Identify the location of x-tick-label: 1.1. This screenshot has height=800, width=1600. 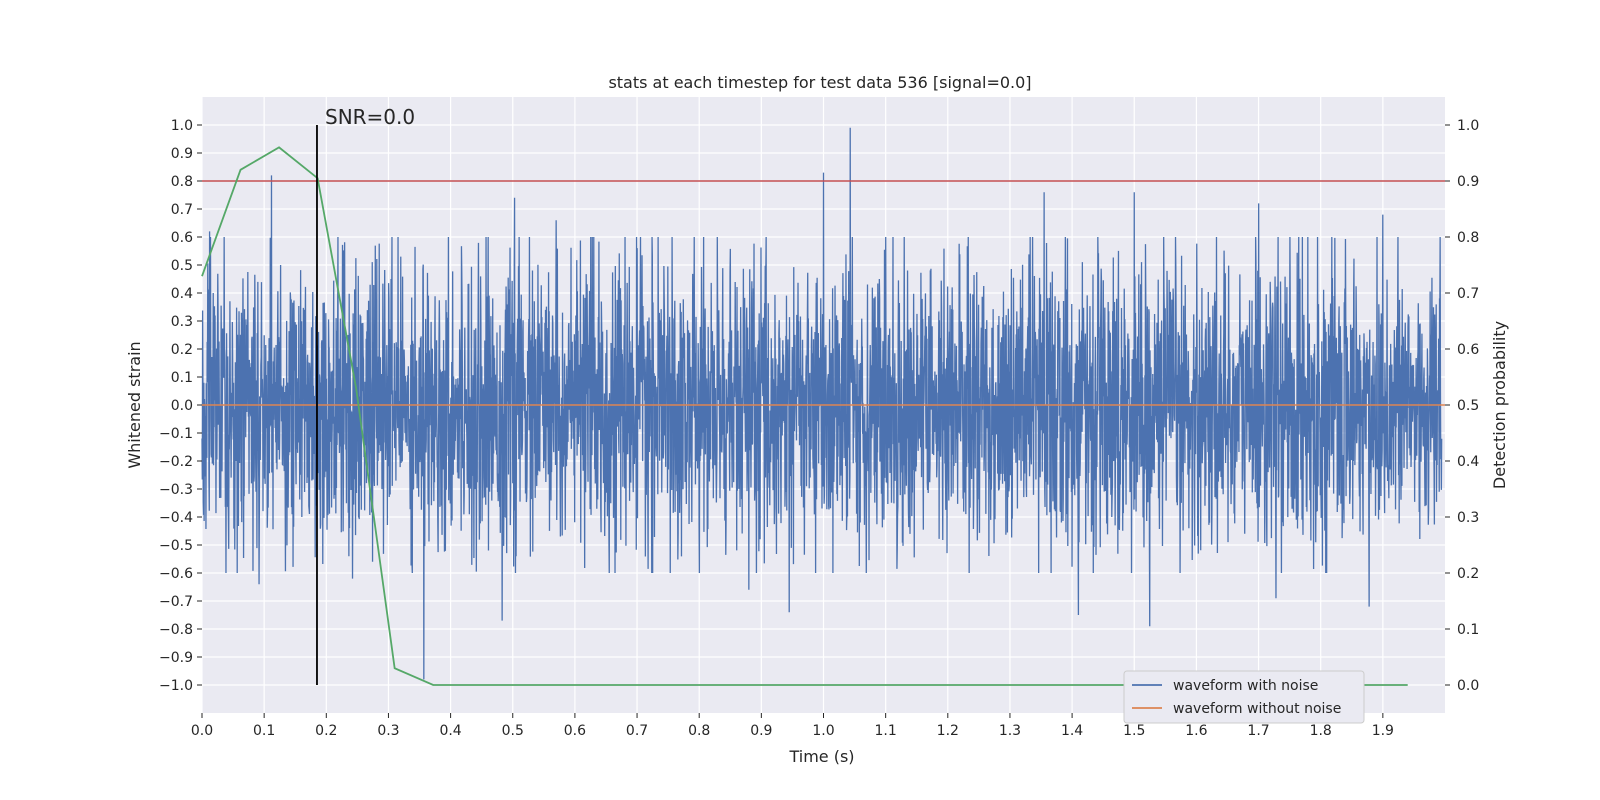
(886, 731).